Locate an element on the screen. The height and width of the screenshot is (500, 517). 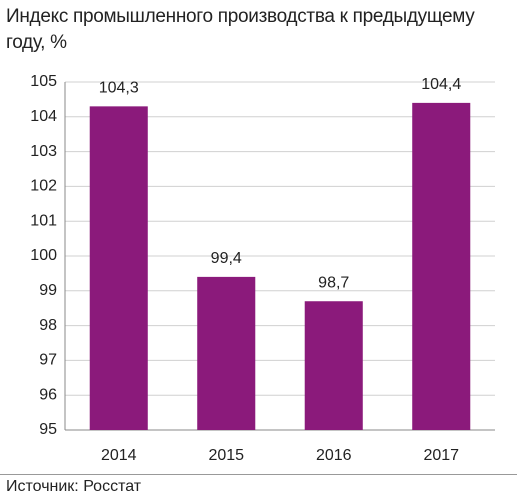
y-tick-label: 95 is located at coordinates (48, 429).